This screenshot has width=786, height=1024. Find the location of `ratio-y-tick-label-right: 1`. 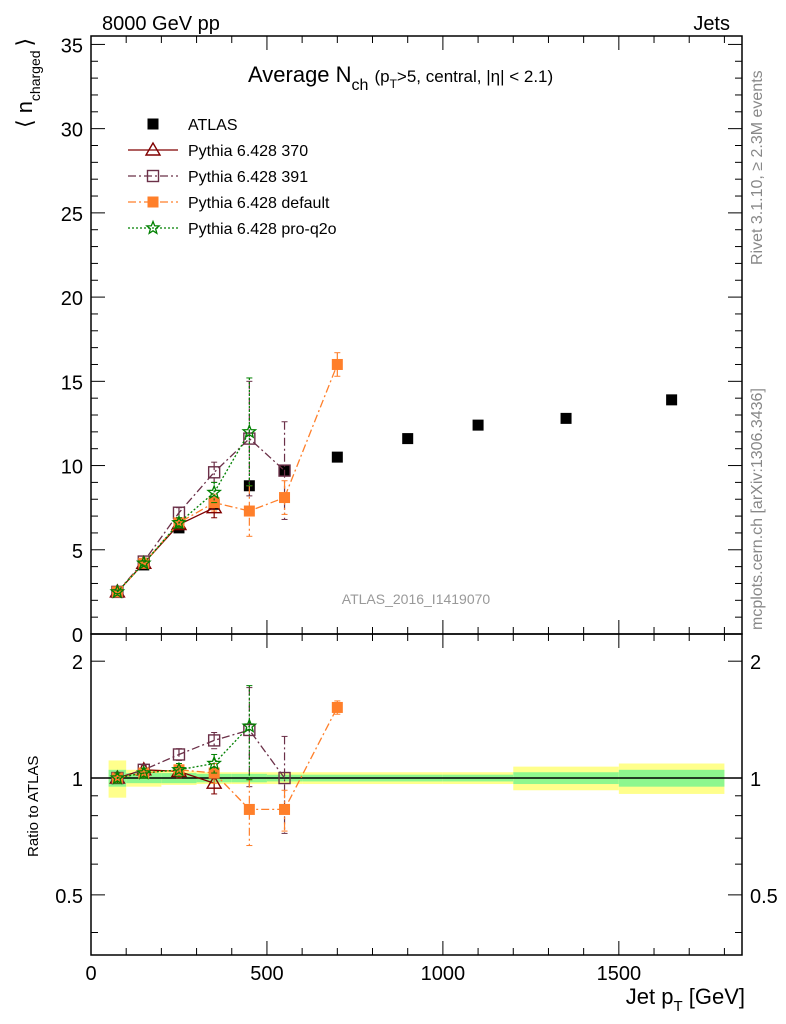

ratio-y-tick-label-right: 1 is located at coordinates (755, 780).